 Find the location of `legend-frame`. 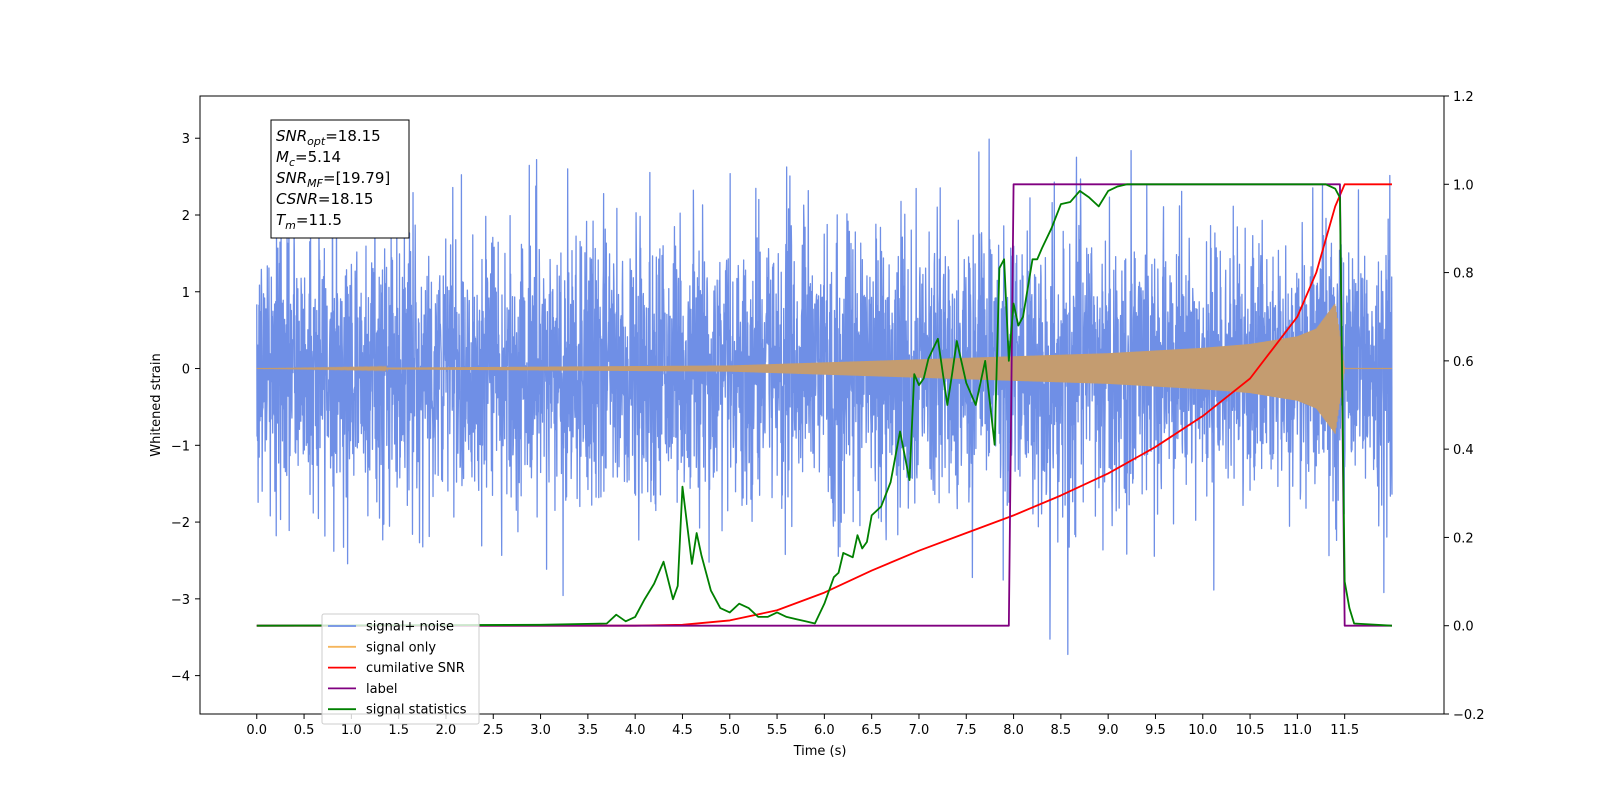

legend-frame is located at coordinates (400, 669).